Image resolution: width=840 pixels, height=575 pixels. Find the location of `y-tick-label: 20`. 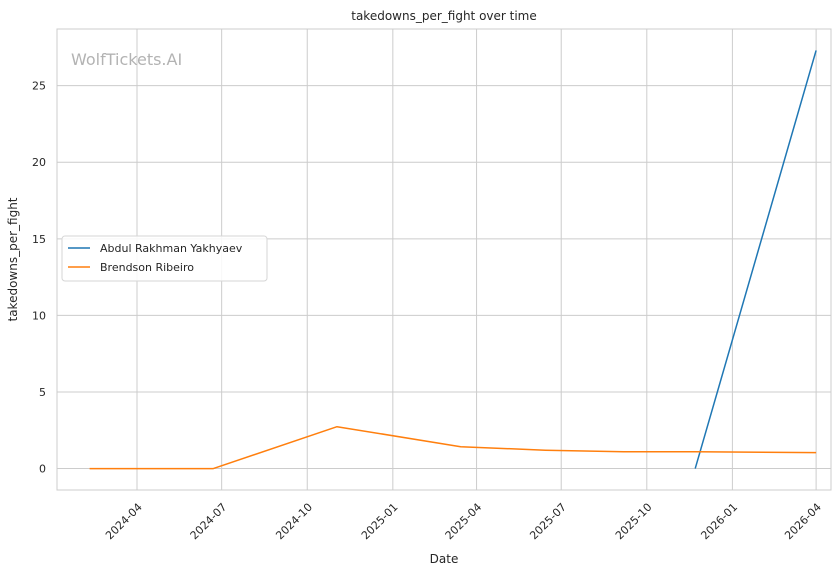

y-tick-label: 20 is located at coordinates (39, 162).